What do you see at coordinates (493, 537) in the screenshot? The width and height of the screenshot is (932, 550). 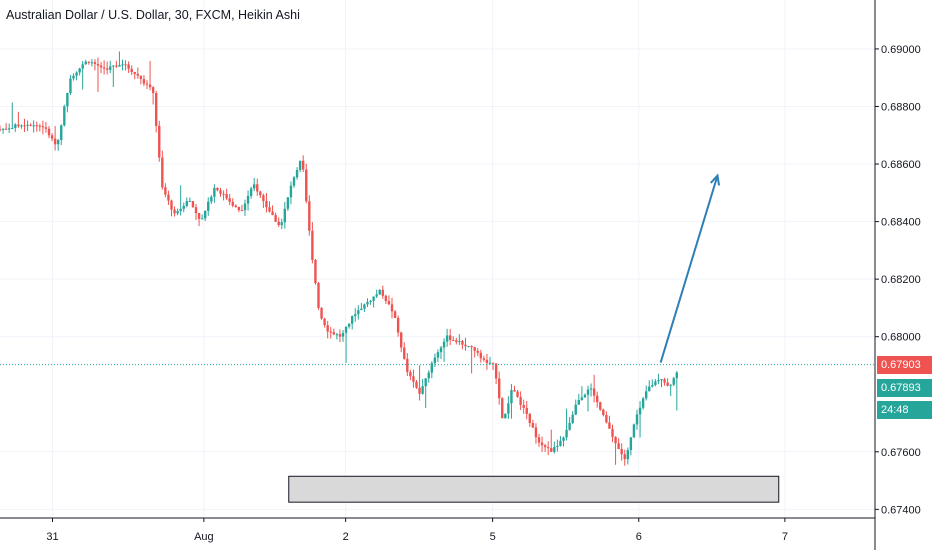 I see `x-tick-label: 5` at bounding box center [493, 537].